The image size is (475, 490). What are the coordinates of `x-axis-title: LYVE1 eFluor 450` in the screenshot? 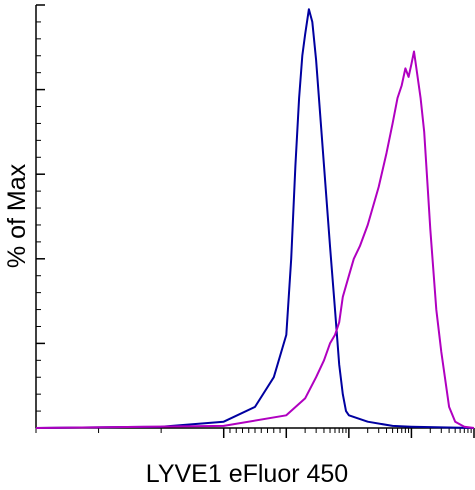 It's located at (247, 474).